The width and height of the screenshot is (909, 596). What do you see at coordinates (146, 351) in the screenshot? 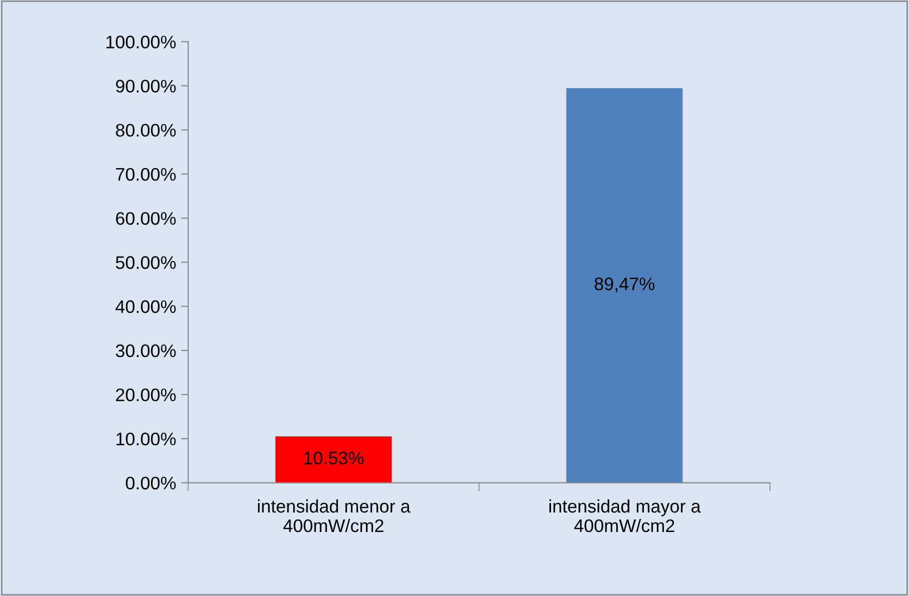
I see `y-tick-label: 30.00%` at bounding box center [146, 351].